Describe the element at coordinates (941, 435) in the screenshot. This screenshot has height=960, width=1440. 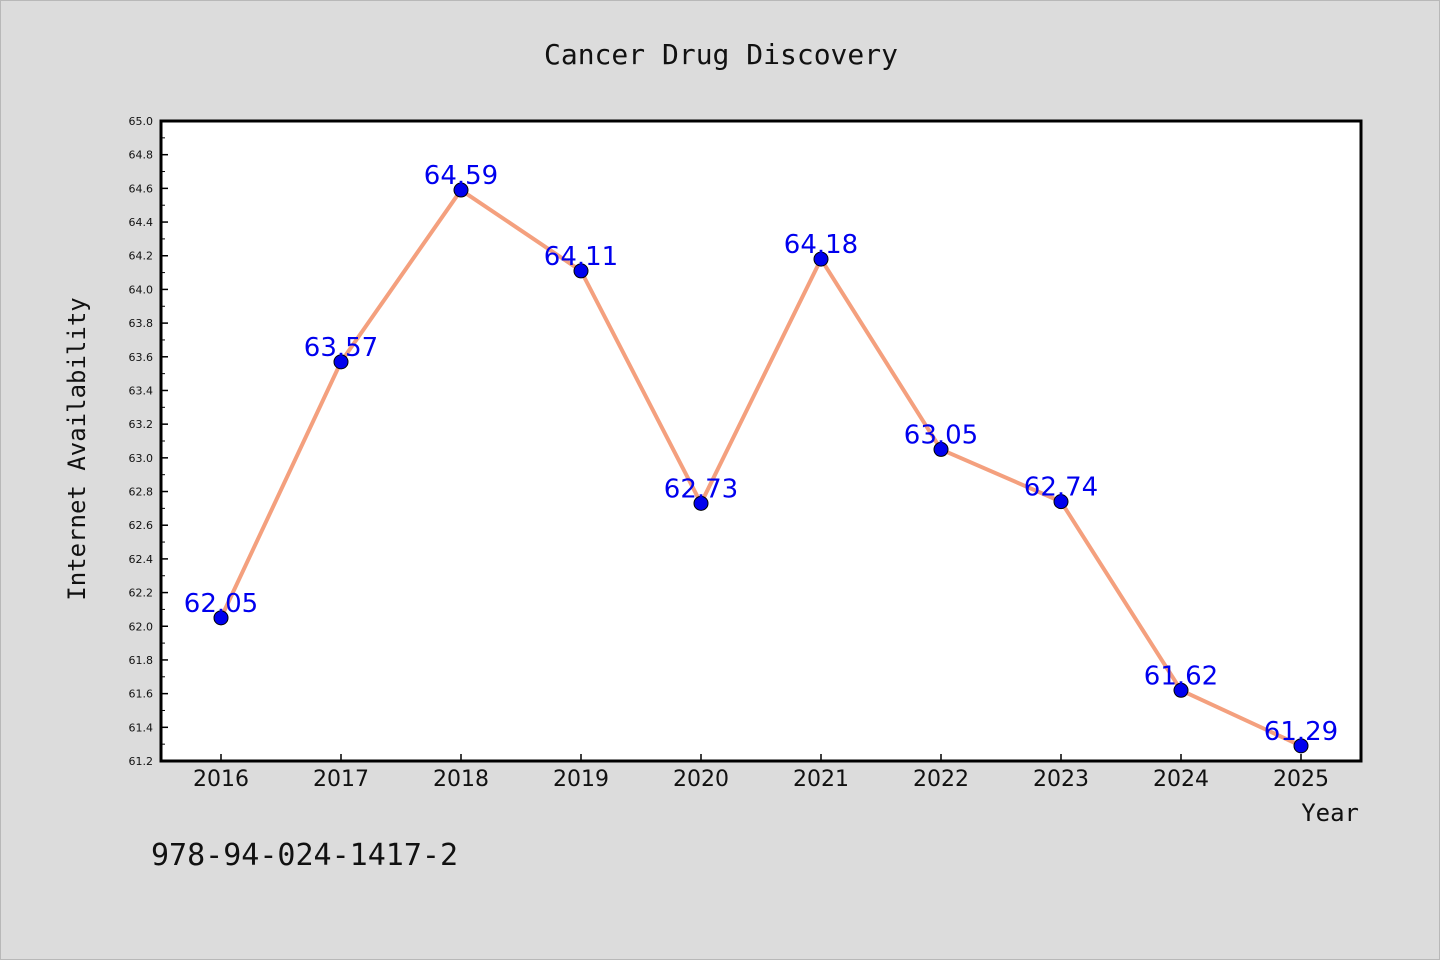
I see `data-label: 63.05` at that location.